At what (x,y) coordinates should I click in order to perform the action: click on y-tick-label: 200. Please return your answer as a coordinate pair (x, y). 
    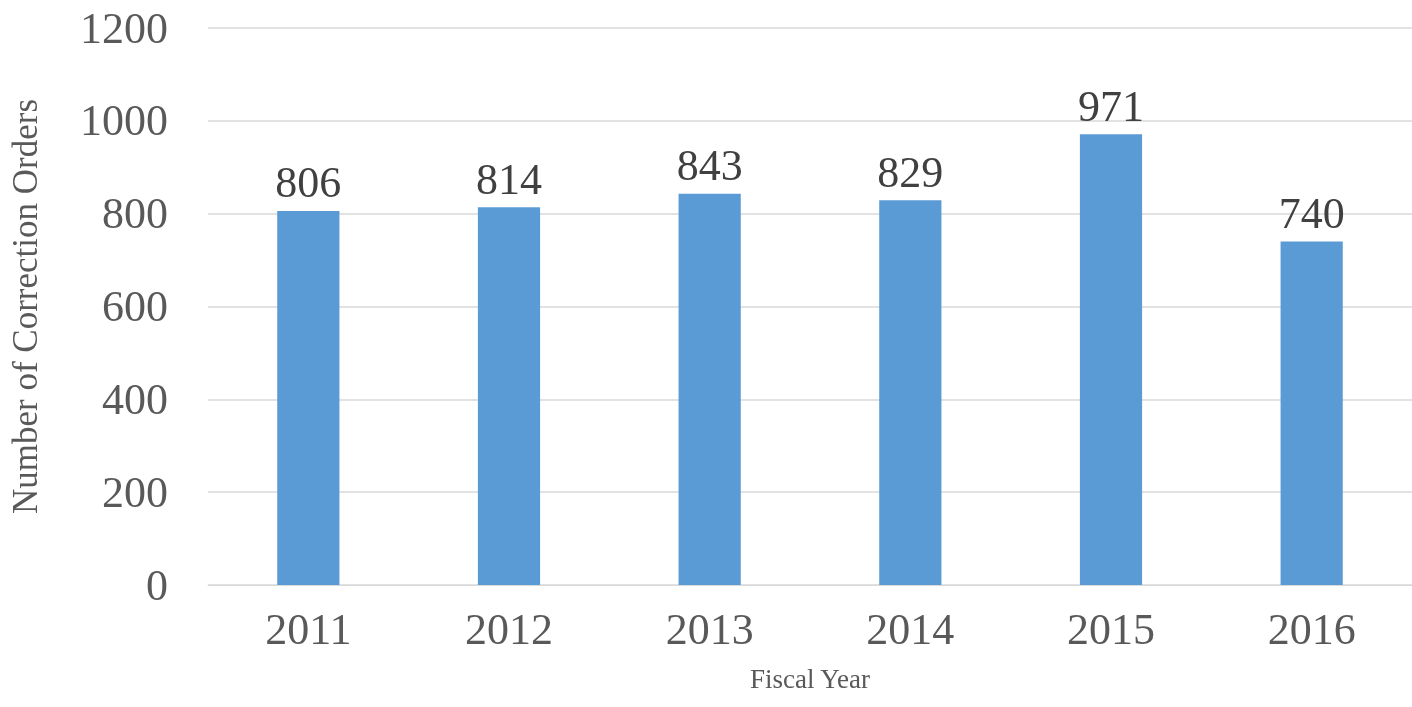
    Looking at the image, I should click on (135, 492).